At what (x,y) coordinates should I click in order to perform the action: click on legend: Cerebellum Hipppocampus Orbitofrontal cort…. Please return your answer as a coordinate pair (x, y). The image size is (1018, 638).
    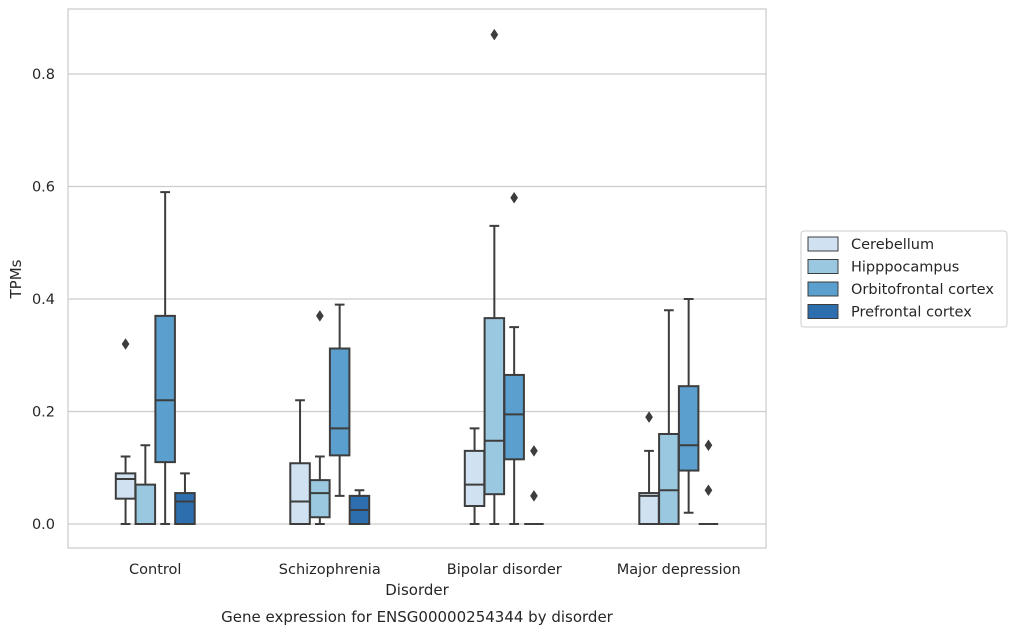
    Looking at the image, I should click on (904, 279).